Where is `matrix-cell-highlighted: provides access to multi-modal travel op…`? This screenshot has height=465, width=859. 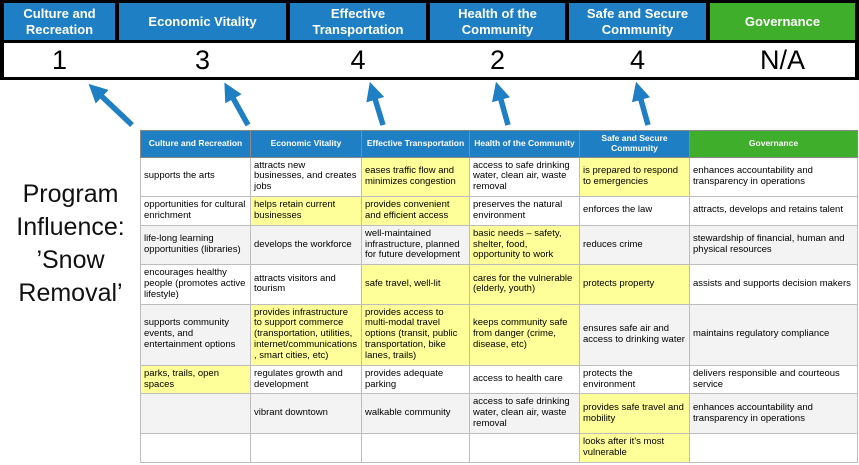
matrix-cell-highlighted: provides access to multi-modal travel op… is located at coordinates (415, 334).